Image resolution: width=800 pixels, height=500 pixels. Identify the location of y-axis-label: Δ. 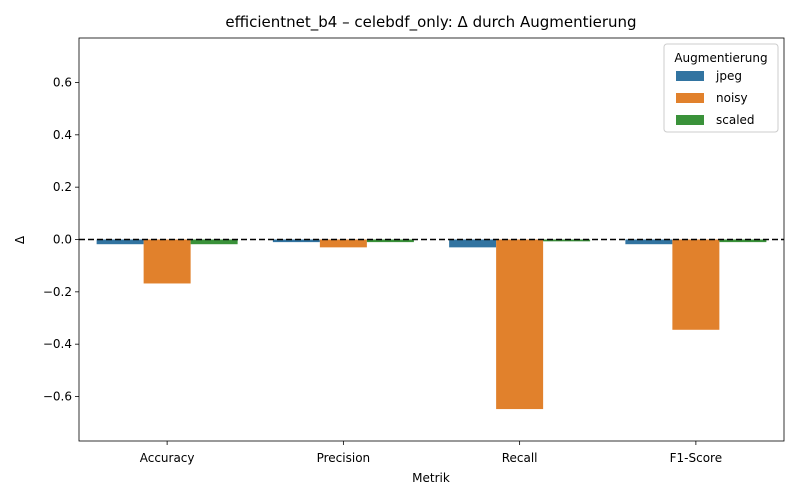
(20, 239).